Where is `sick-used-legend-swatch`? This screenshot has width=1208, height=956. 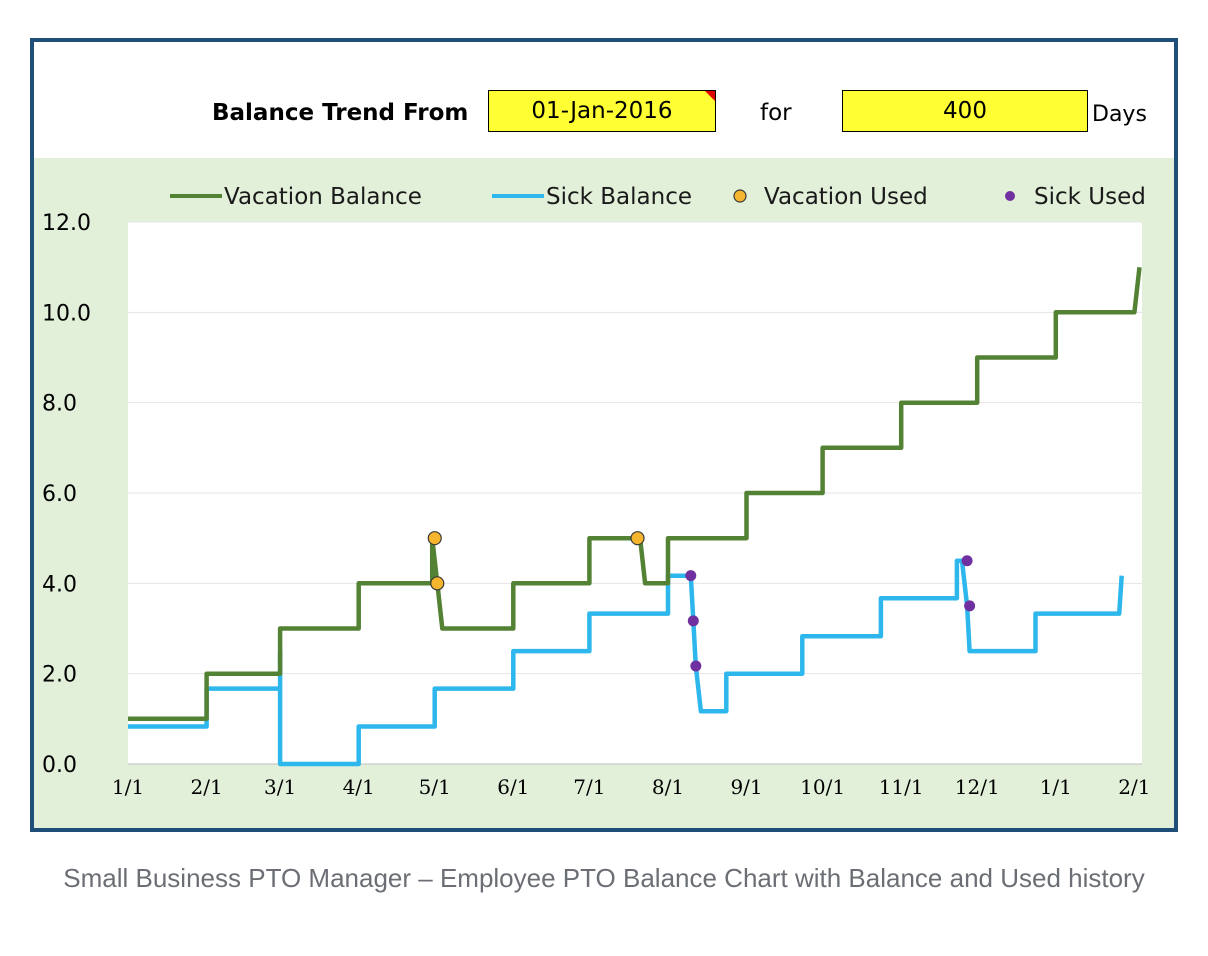 sick-used-legend-swatch is located at coordinates (1010, 196).